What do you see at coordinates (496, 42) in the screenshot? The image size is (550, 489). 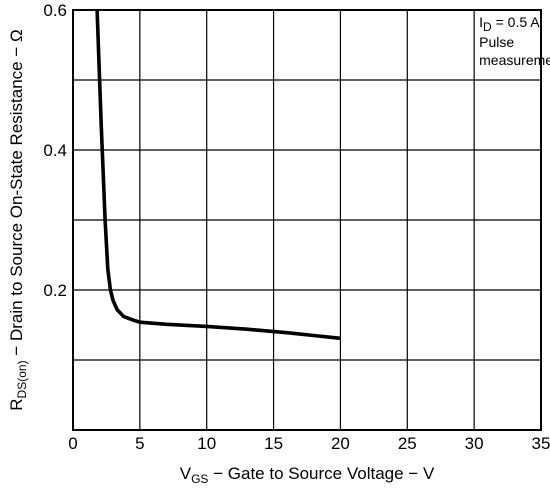 I see `condition-note-line2: Pulse` at bounding box center [496, 42].